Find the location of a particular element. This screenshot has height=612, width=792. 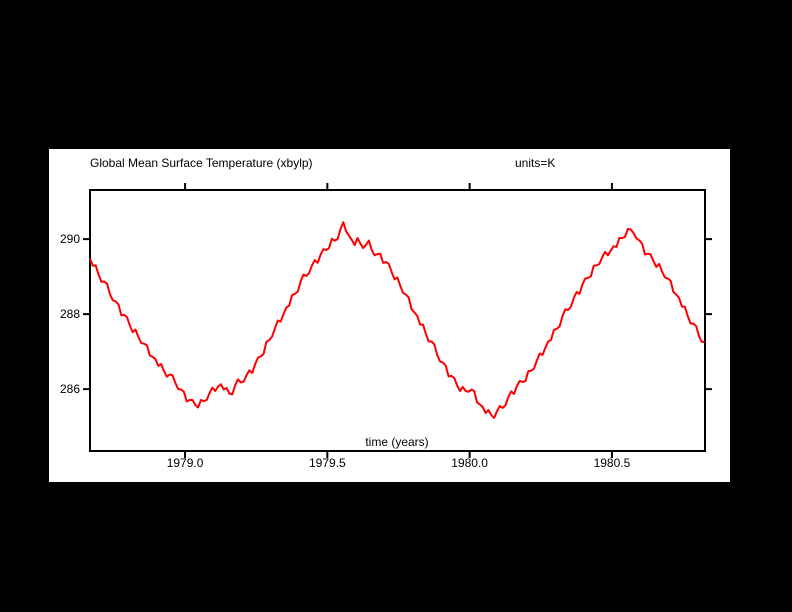

x-tick-label: 1979.5 is located at coordinates (327, 463).